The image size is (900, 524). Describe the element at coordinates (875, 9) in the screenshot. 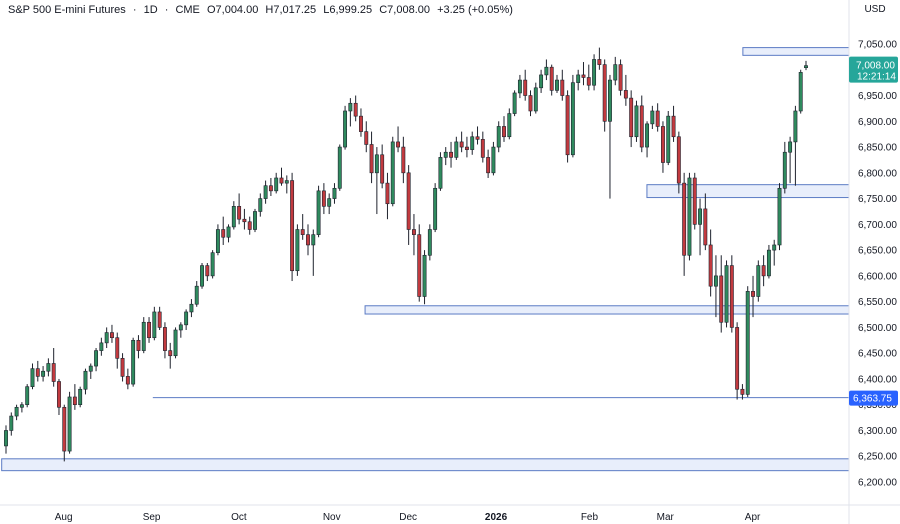

I see `currency-button: USD` at that location.